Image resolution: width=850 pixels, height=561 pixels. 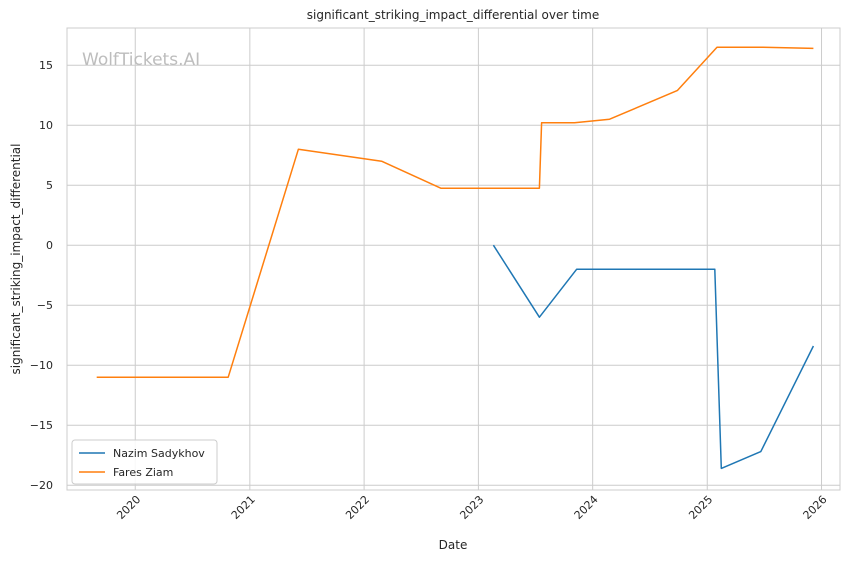 What do you see at coordinates (49, 185) in the screenshot?
I see `y-tick-label: 5` at bounding box center [49, 185].